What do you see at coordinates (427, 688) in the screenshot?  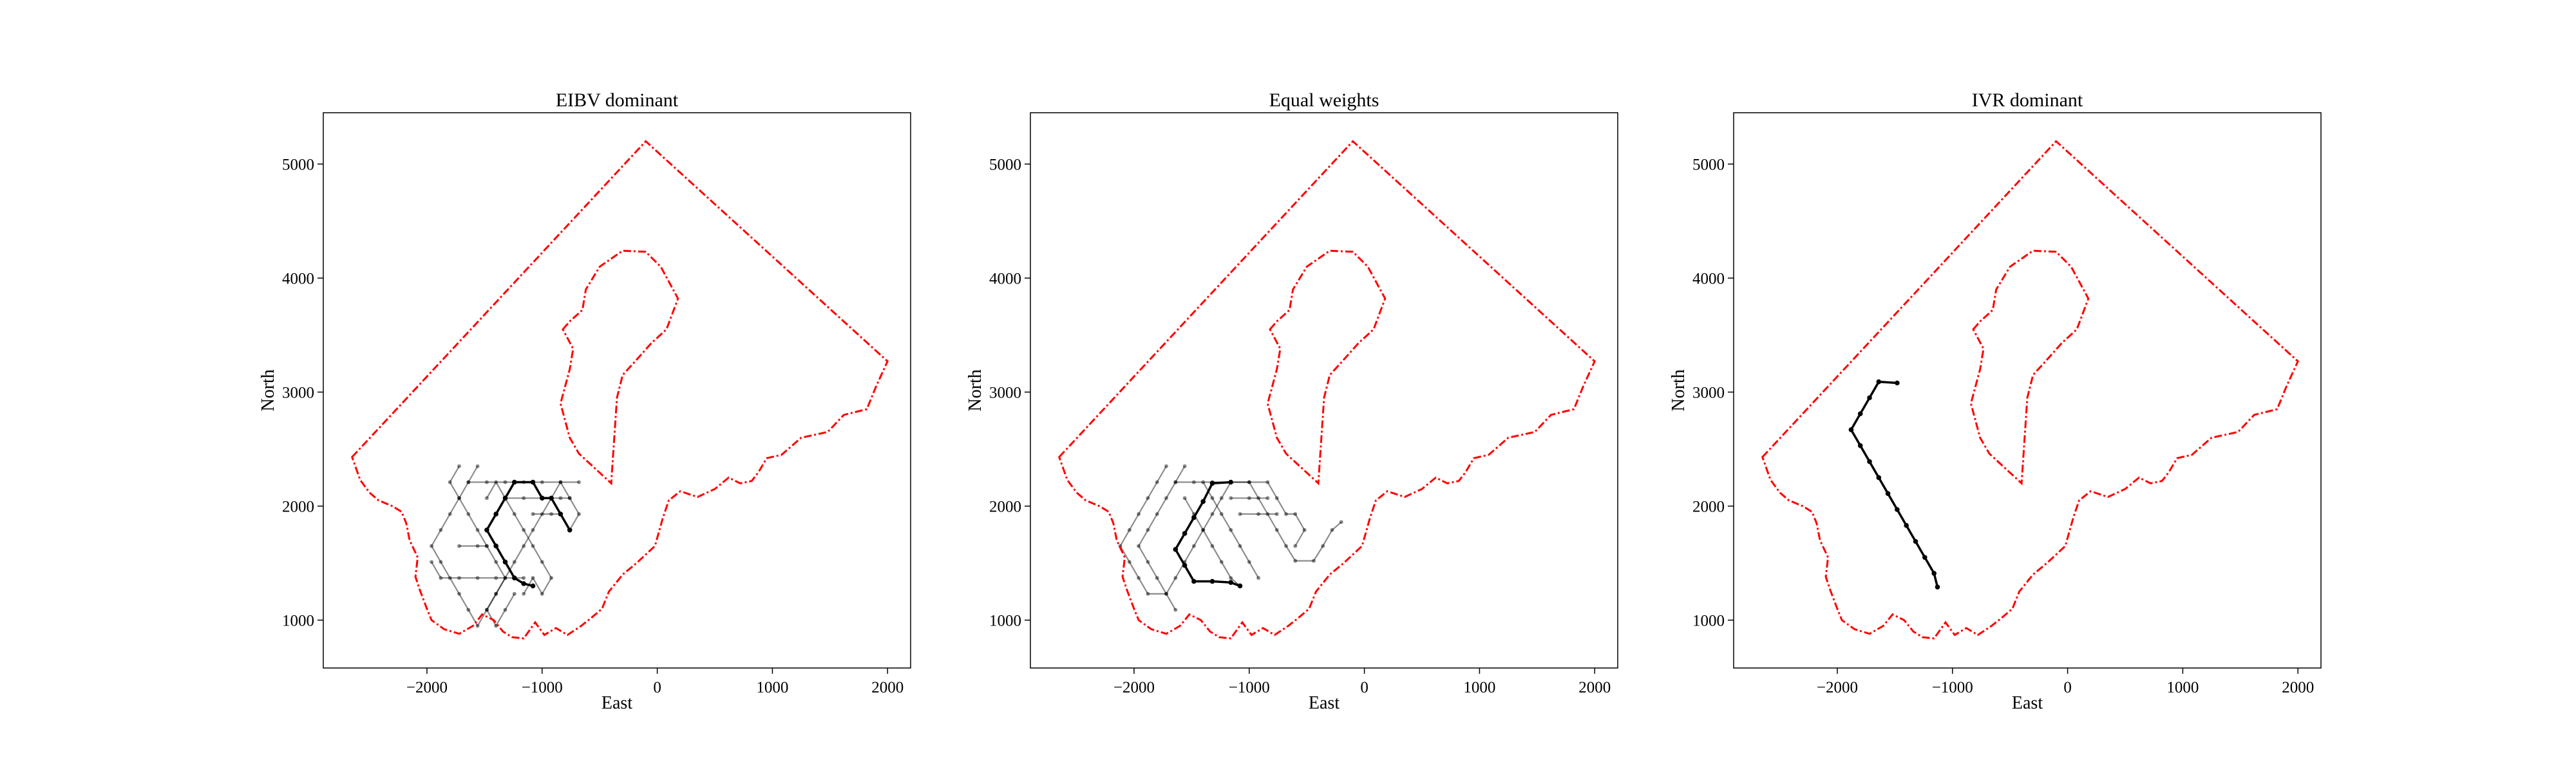 I see `x-tick-label: −2000` at bounding box center [427, 688].